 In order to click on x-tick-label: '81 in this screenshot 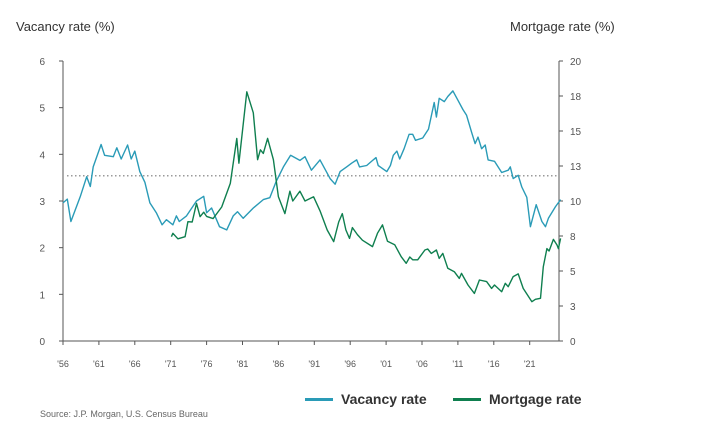, I will do `click(243, 364)`.